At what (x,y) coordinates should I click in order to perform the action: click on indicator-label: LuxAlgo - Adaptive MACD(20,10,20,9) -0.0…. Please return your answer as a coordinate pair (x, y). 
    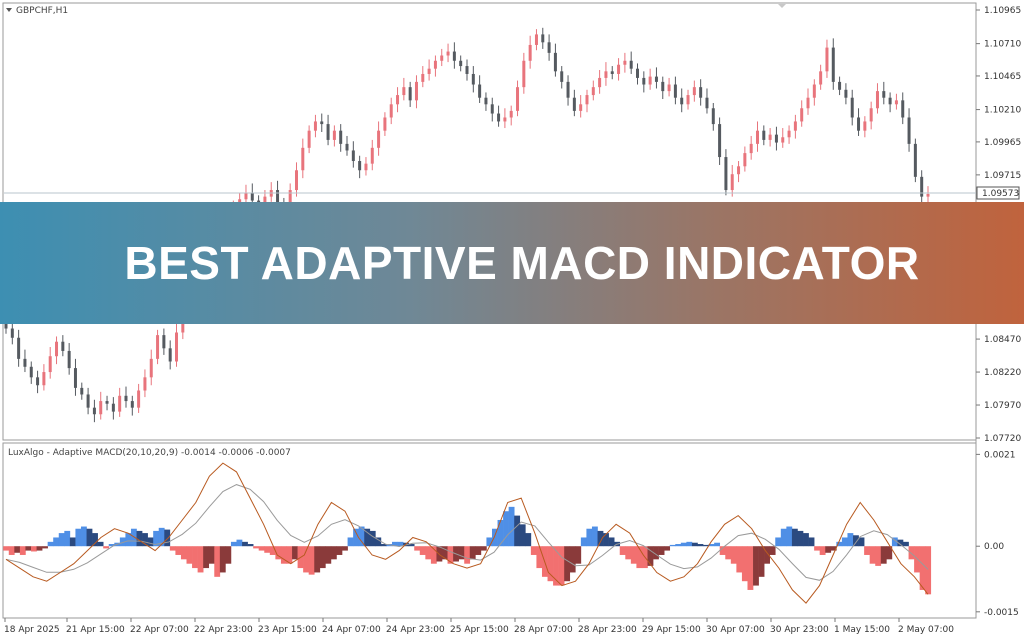
    Looking at the image, I should click on (149, 453).